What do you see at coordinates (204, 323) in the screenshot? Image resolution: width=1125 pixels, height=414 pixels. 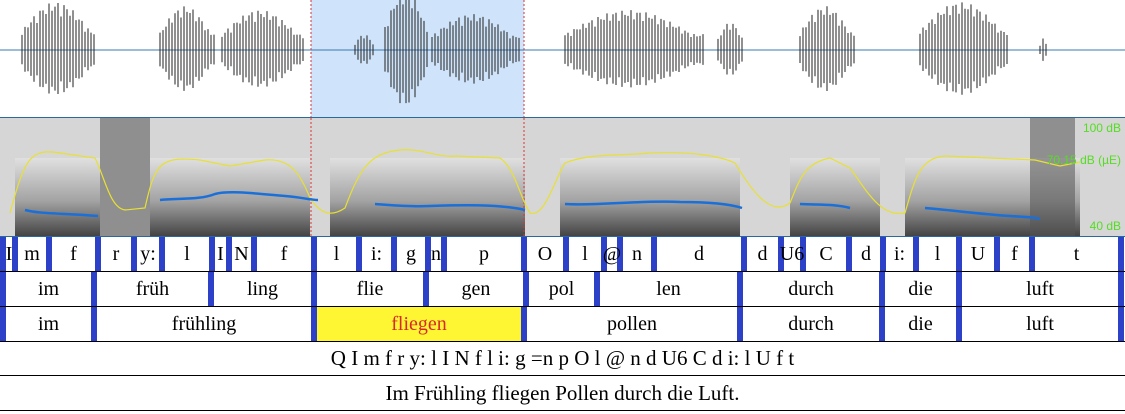 I see `word-segment: frühling` at bounding box center [204, 323].